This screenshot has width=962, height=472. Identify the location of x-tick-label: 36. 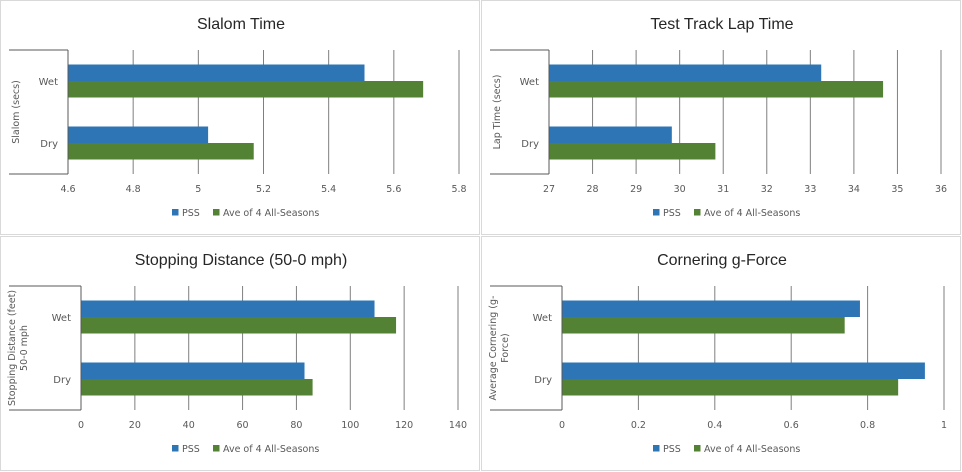
(941, 189).